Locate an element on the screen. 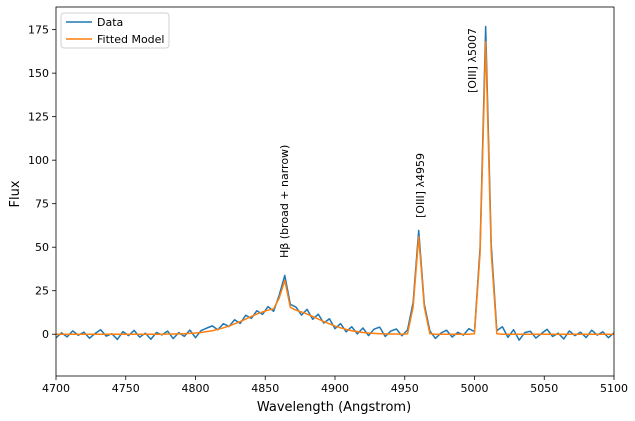 Image resolution: width=635 pixels, height=421 pixels. y-tick-label: 25 is located at coordinates (42, 291).